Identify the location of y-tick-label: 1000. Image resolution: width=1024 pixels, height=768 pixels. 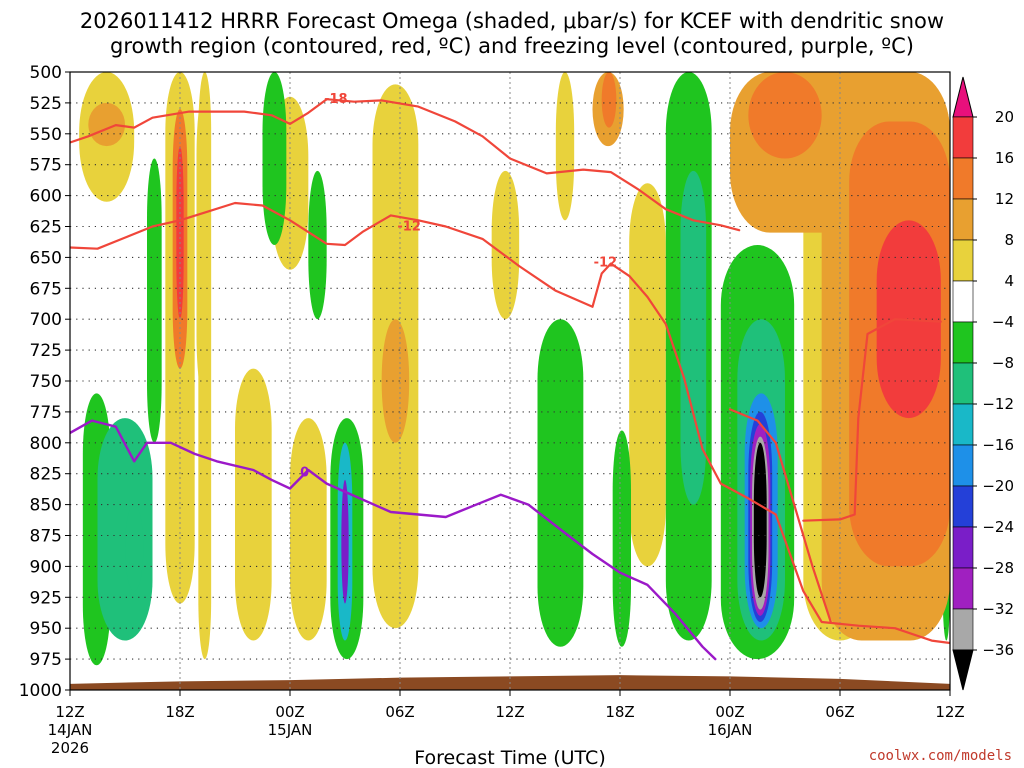
(40, 691).